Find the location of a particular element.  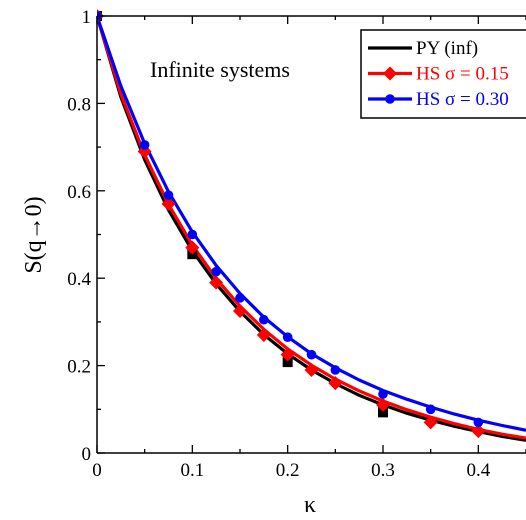

y-axis-title: S(q→0) is located at coordinates (34, 234).